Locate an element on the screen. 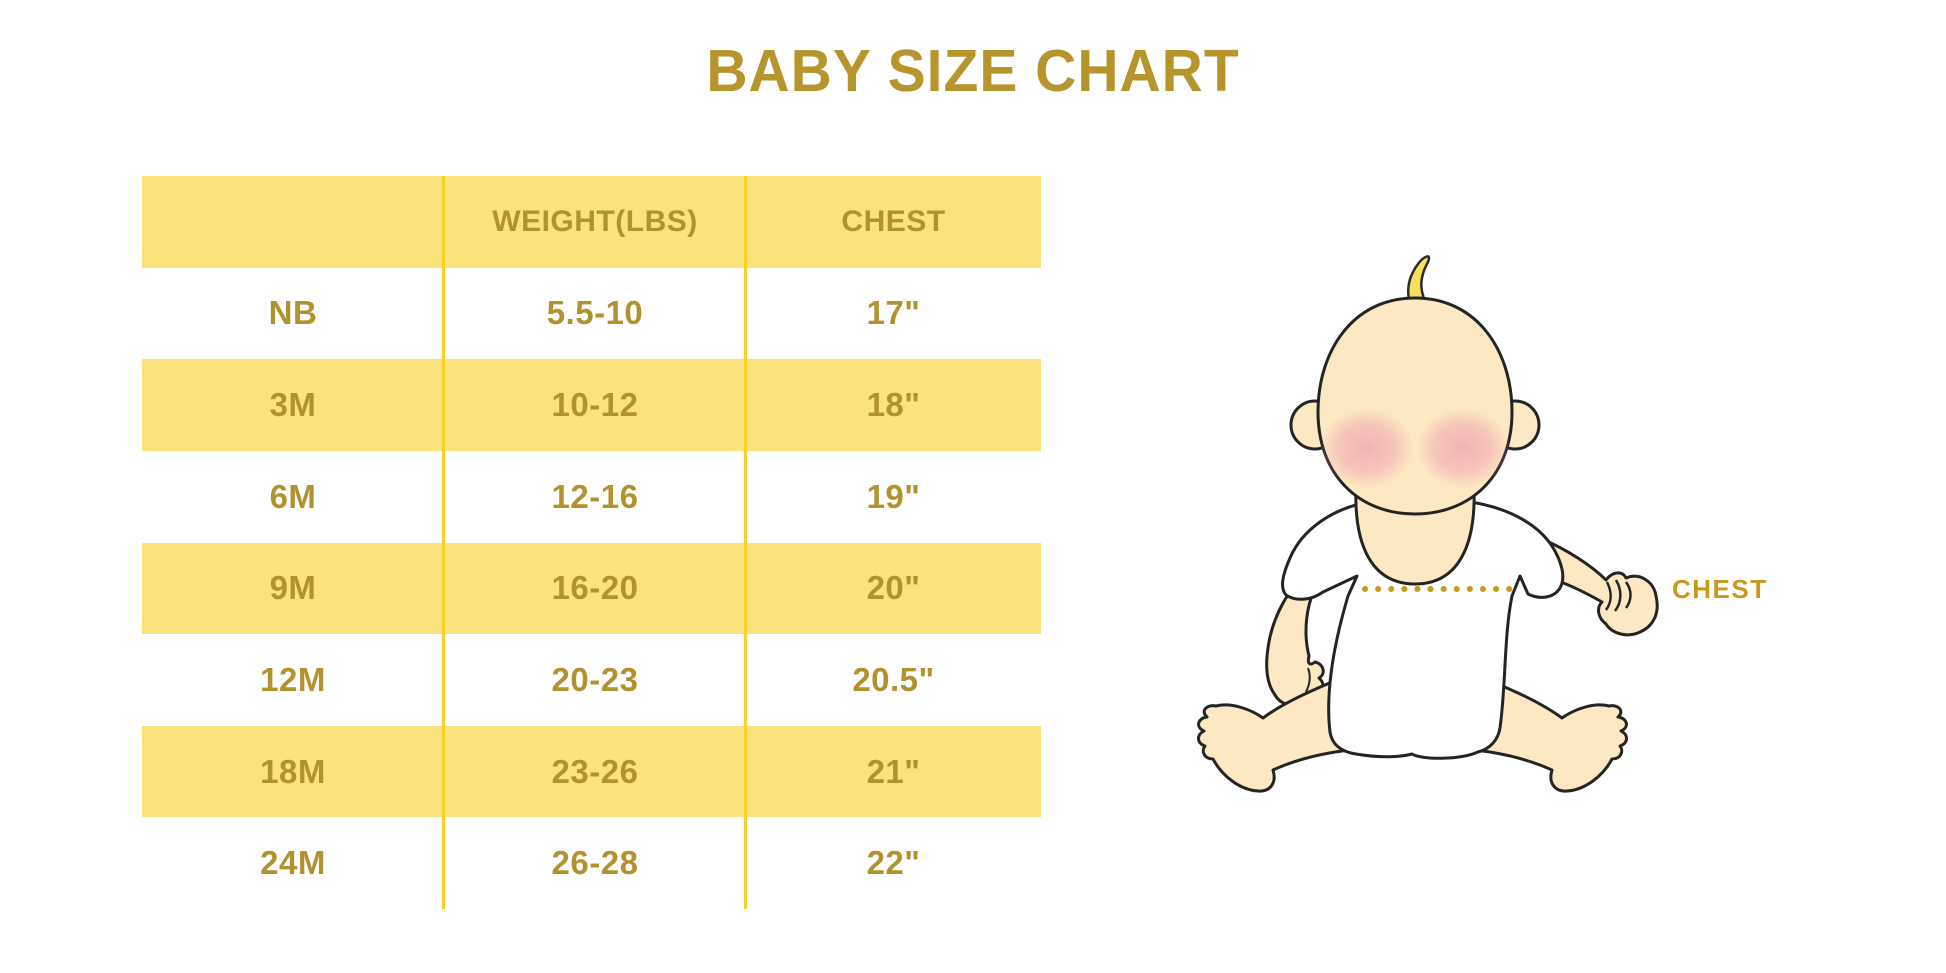 This screenshot has width=1946, height=973. table-row: 9M 16-20 20" is located at coordinates (591, 588).